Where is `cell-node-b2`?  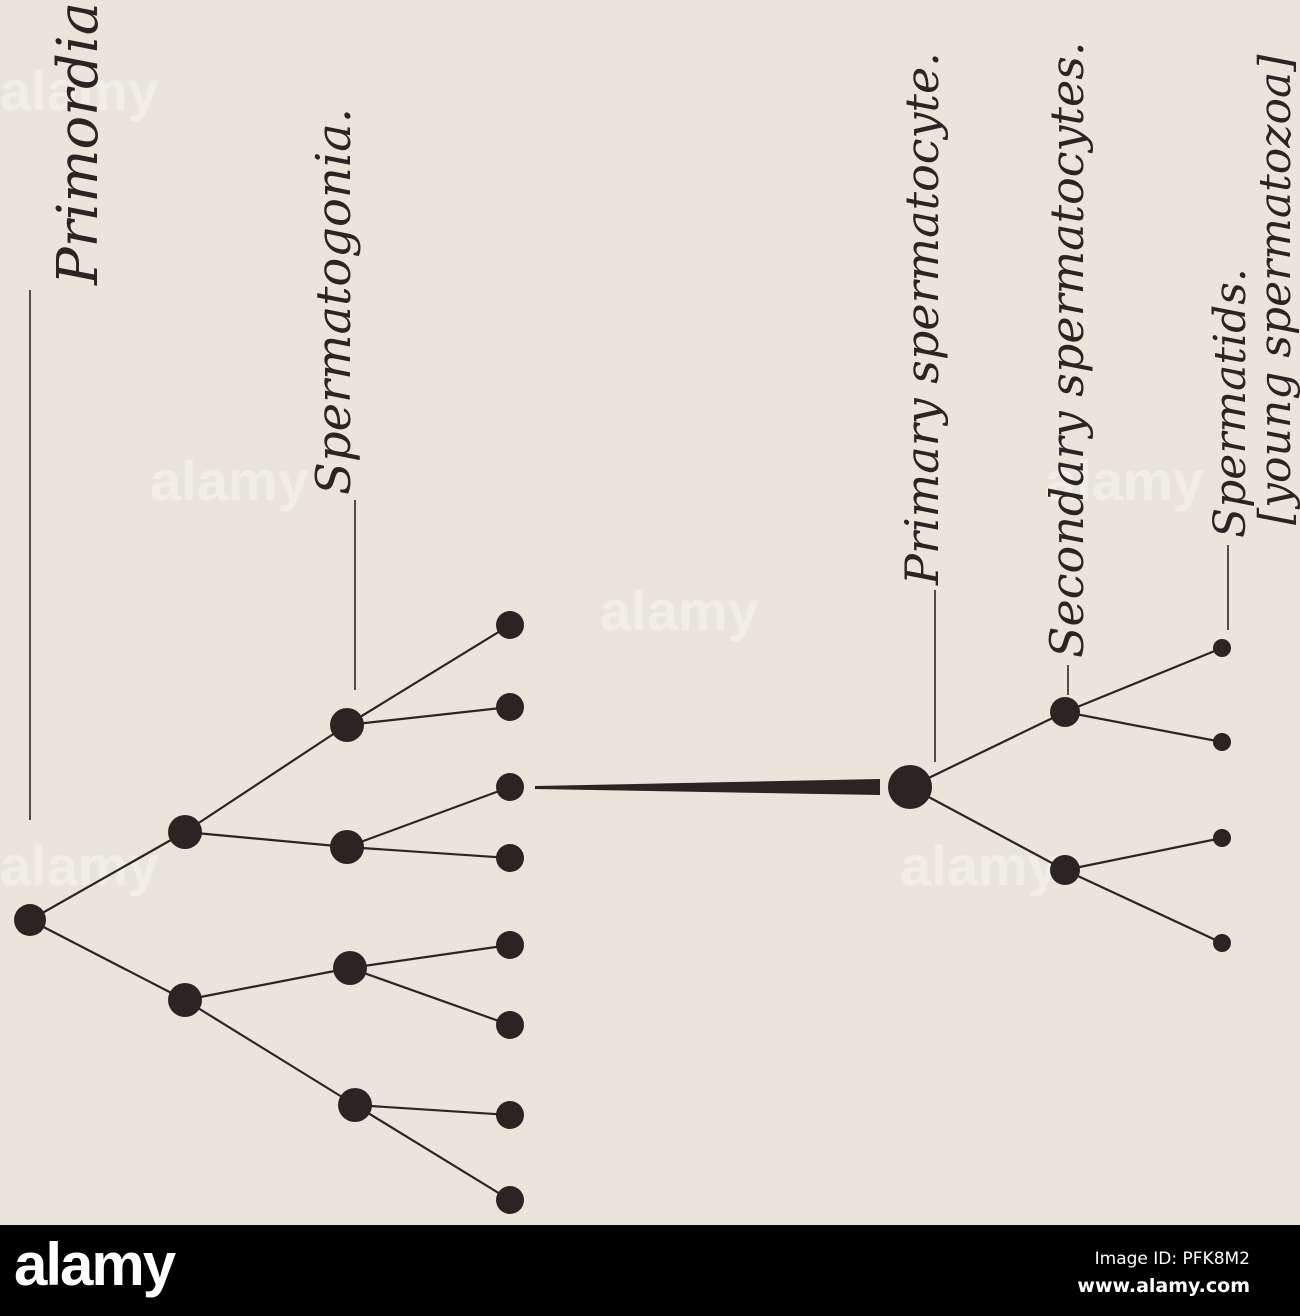
cell-node-b2 is located at coordinates (355, 1105).